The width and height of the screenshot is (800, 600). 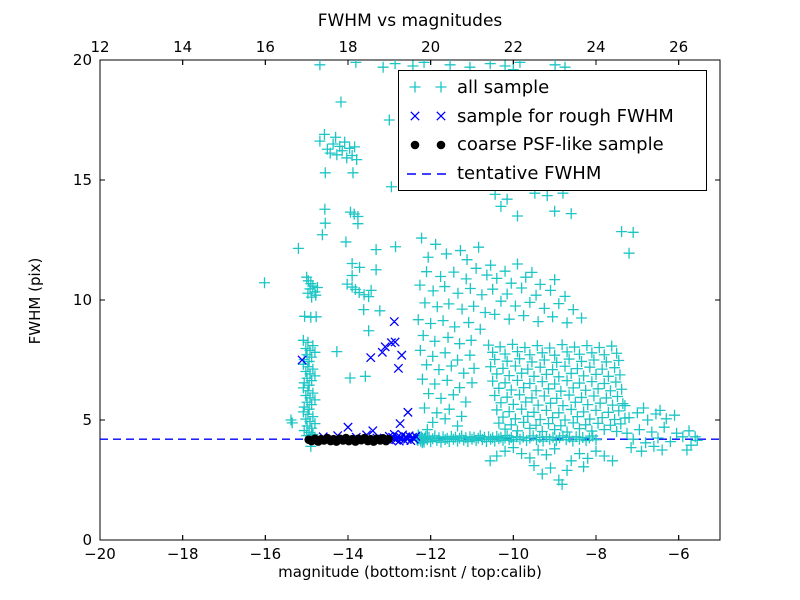 I want to click on chart-title: FWHM vs magnitudes, so click(x=410, y=21).